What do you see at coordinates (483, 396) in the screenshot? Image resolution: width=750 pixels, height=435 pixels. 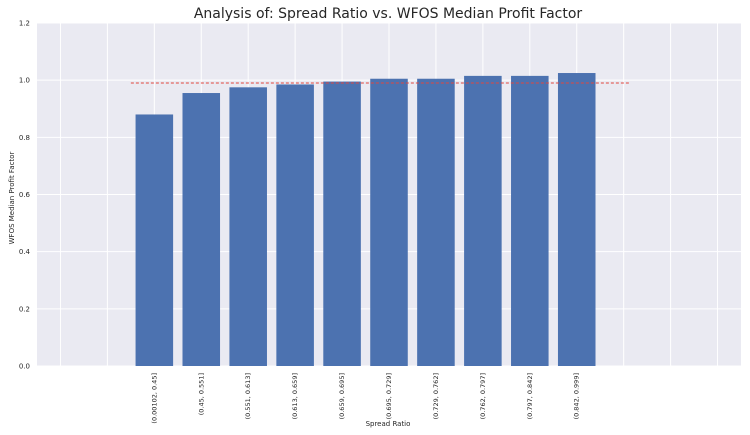 I see `x-tick-label: (0.762, 0.797]` at bounding box center [483, 396].